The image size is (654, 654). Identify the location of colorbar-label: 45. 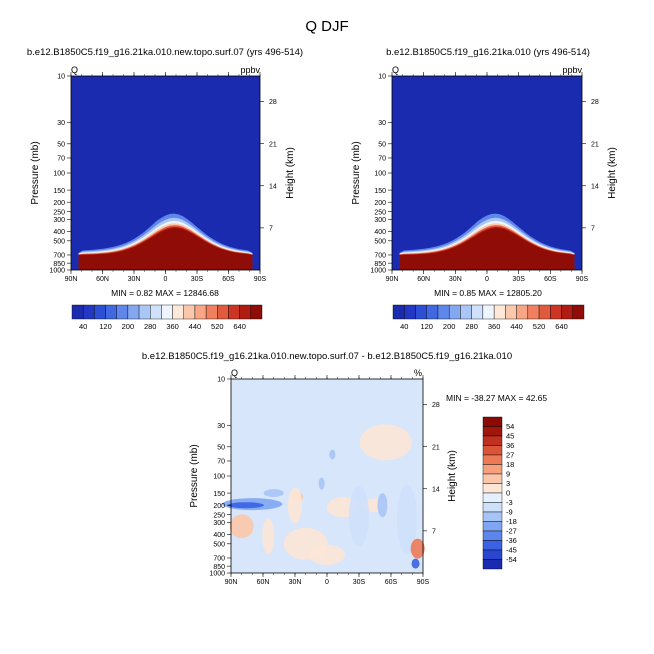
(510, 436).